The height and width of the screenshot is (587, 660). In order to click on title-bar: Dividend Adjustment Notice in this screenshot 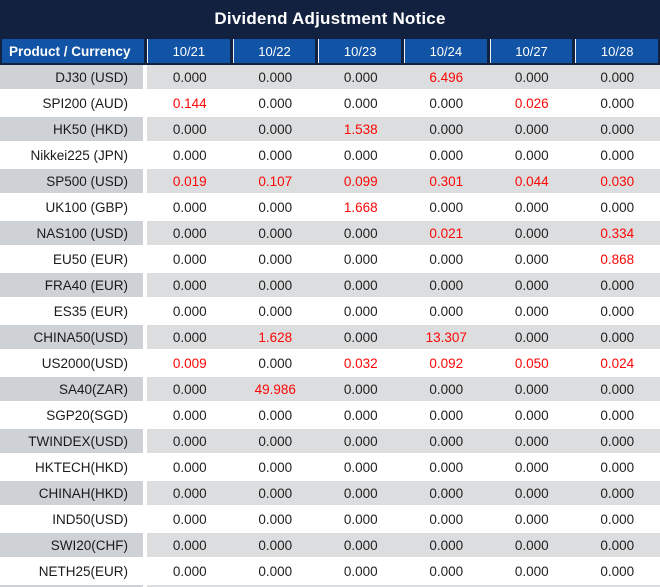, I will do `click(330, 18)`.